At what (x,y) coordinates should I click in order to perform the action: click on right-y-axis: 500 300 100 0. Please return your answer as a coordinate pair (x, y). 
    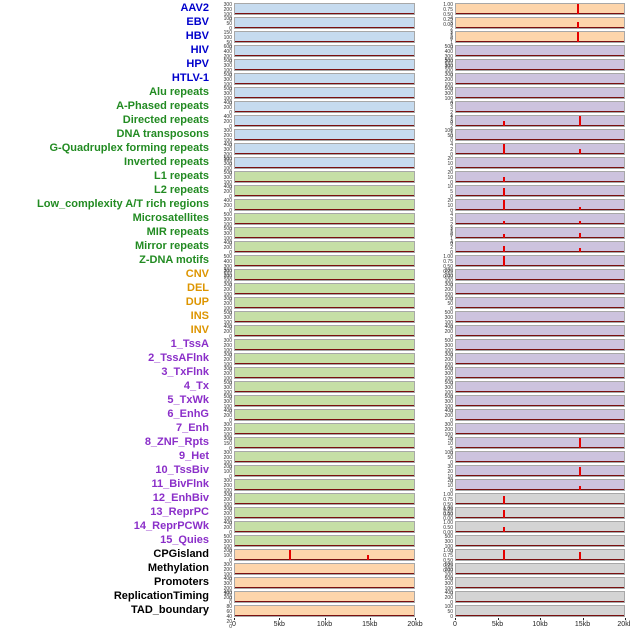
    Looking at the image, I should click on (445, 390).